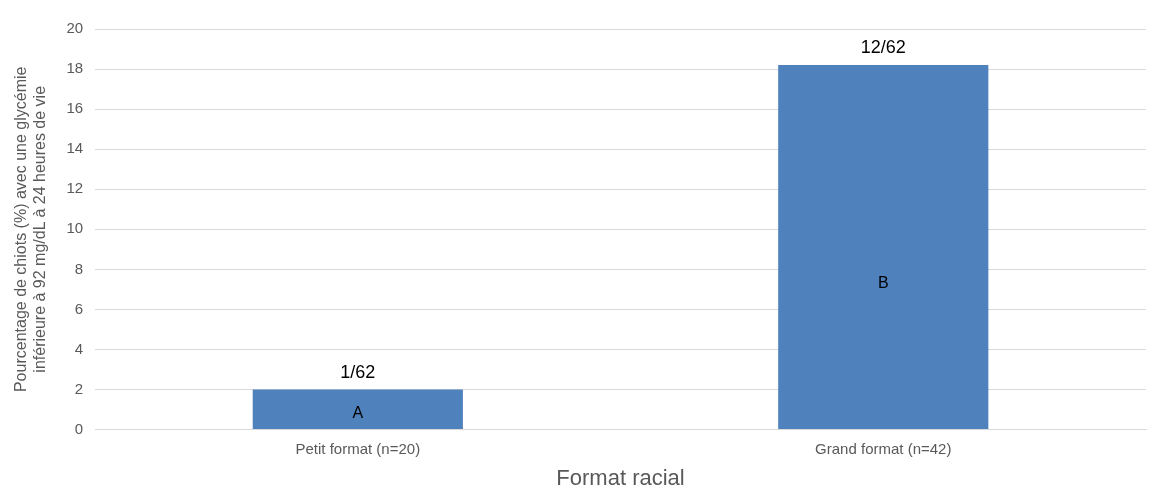 Image resolution: width=1164 pixels, height=504 pixels. Describe the element at coordinates (75, 108) in the screenshot. I see `y-tick-label: 16` at that location.